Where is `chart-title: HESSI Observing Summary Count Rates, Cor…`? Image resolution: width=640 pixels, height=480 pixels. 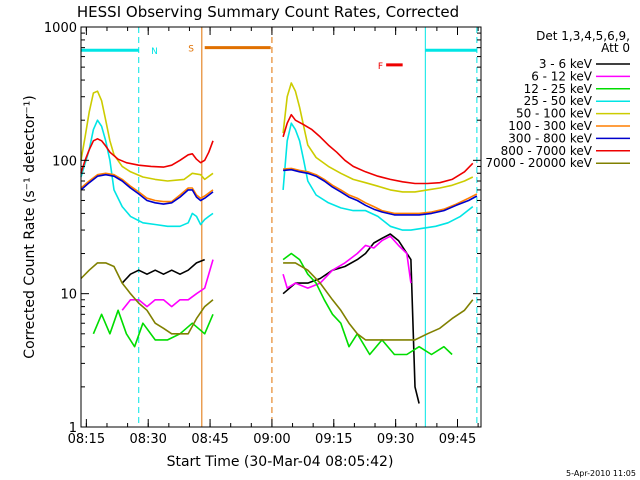 chart-title: HESSI Observing Summary Count Rates, Cor… is located at coordinates (268, 12).